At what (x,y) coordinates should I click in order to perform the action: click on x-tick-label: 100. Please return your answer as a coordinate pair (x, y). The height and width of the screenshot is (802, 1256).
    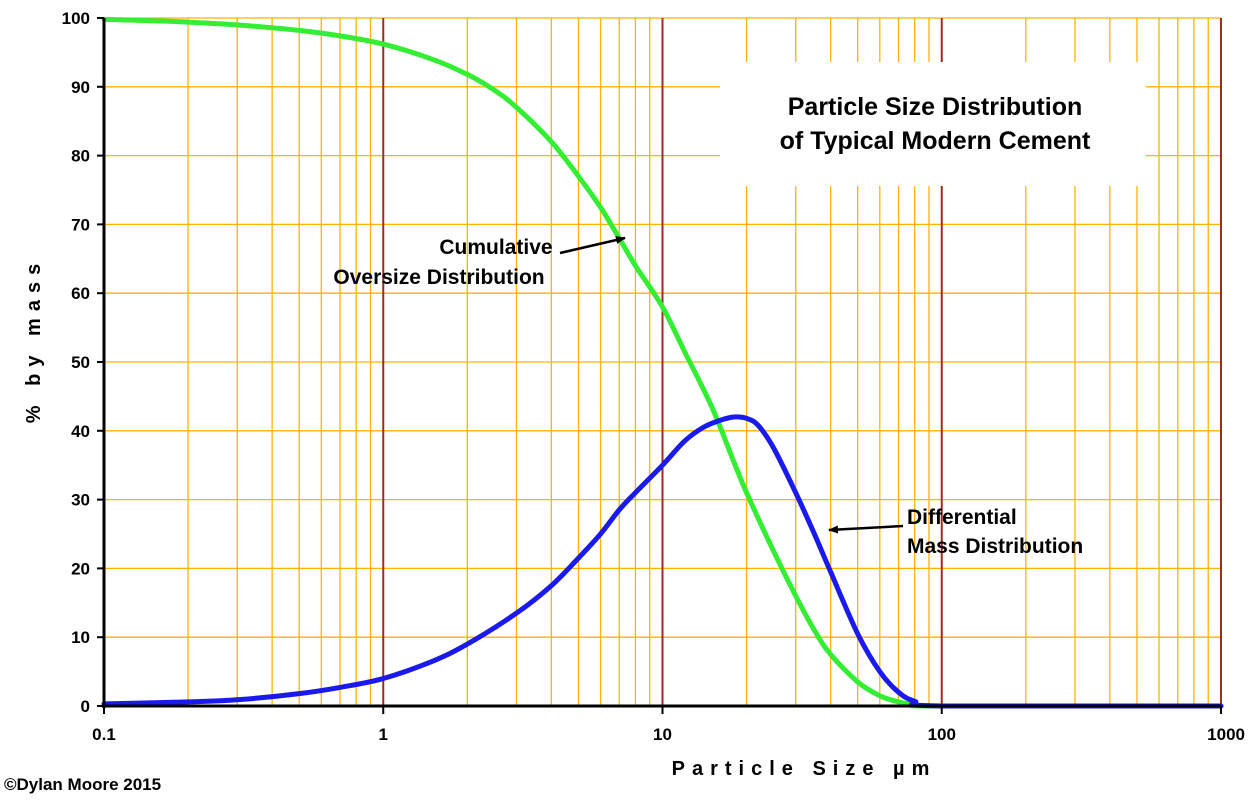
    Looking at the image, I should click on (942, 734).